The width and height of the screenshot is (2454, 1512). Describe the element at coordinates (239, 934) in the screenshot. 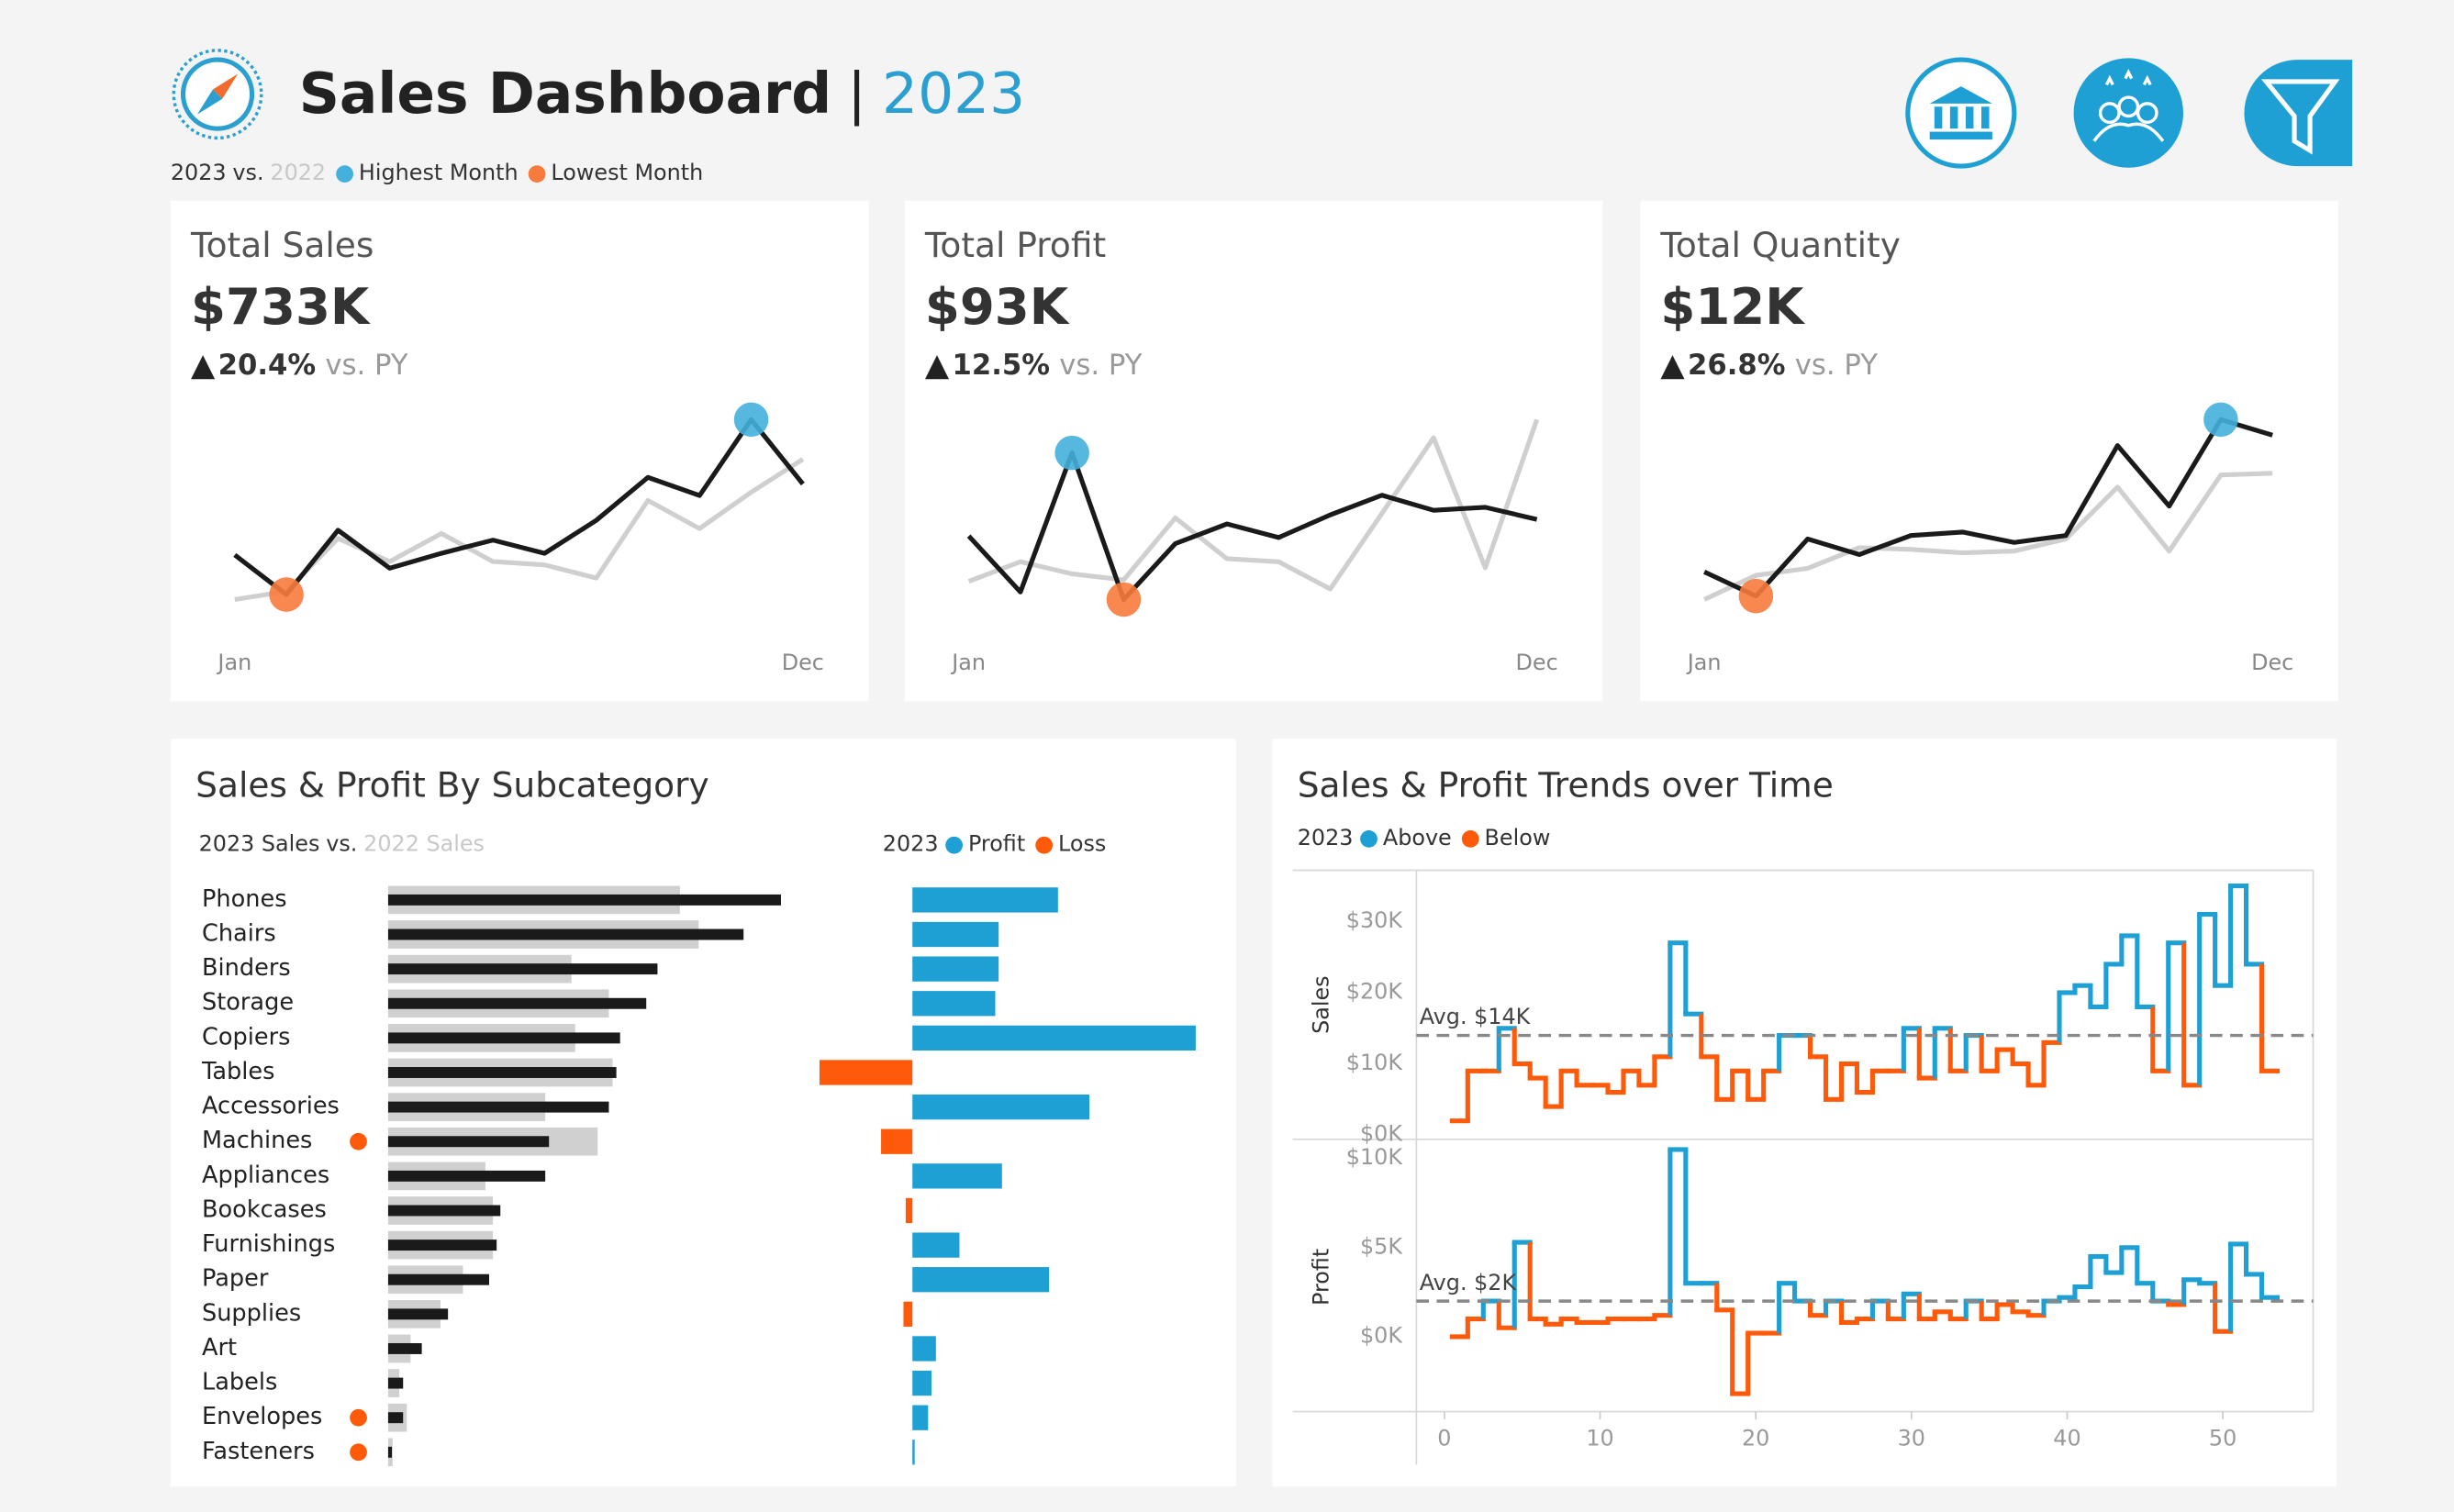

I see `subcategory-label: Chairs` at that location.